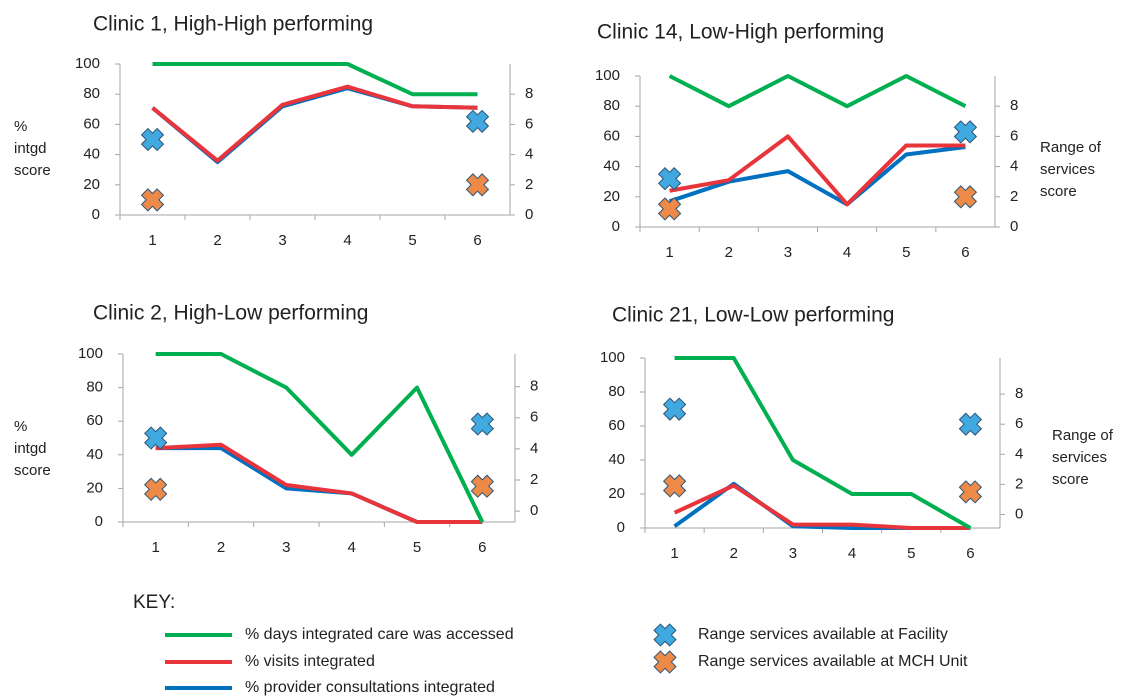 The width and height of the screenshot is (1131, 699). Describe the element at coordinates (665, 635) in the screenshot. I see `legend-swatch` at that location.